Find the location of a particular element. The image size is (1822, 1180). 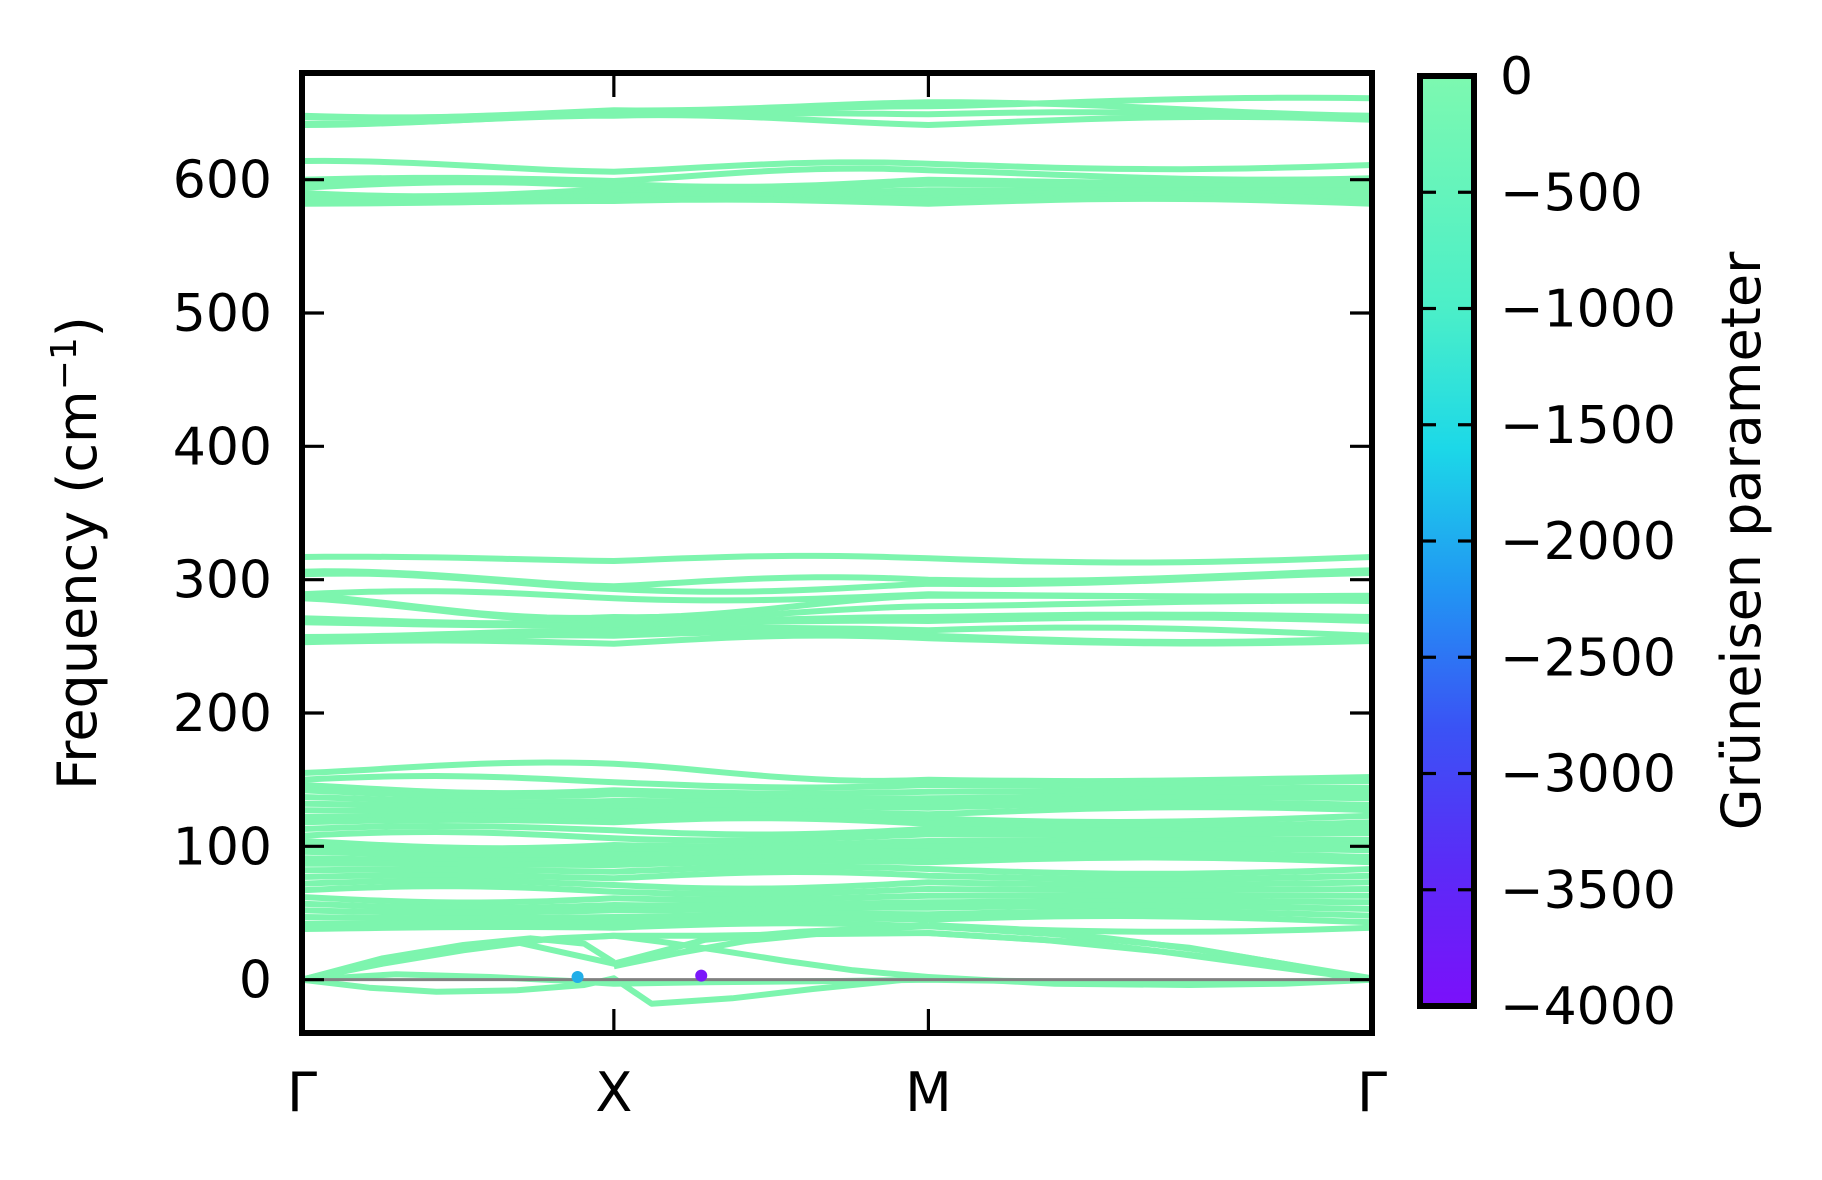

colorbar-tick-label-2: −1000 is located at coordinates (1588, 310).